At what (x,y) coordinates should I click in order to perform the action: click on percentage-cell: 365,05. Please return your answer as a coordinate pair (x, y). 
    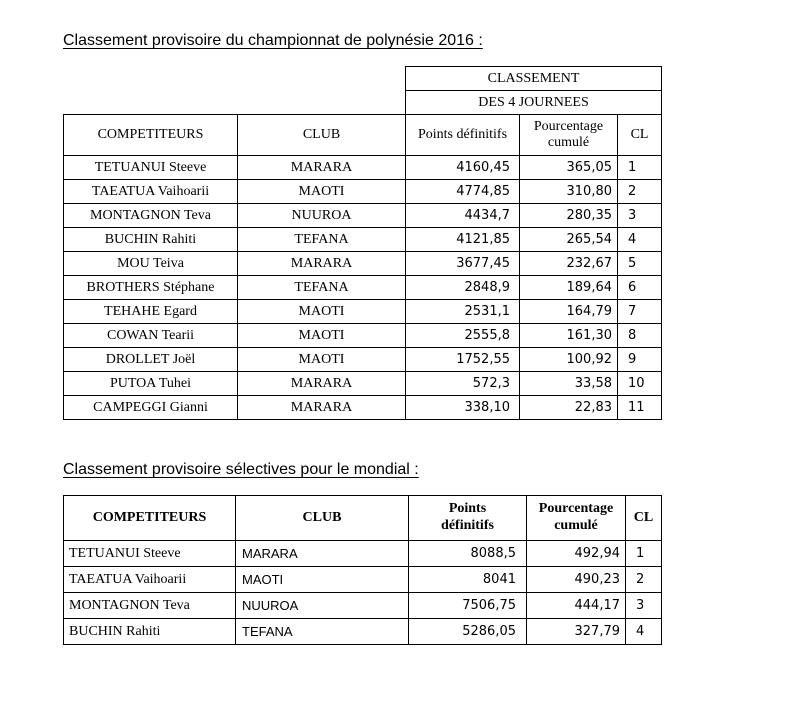
    Looking at the image, I should click on (568, 167).